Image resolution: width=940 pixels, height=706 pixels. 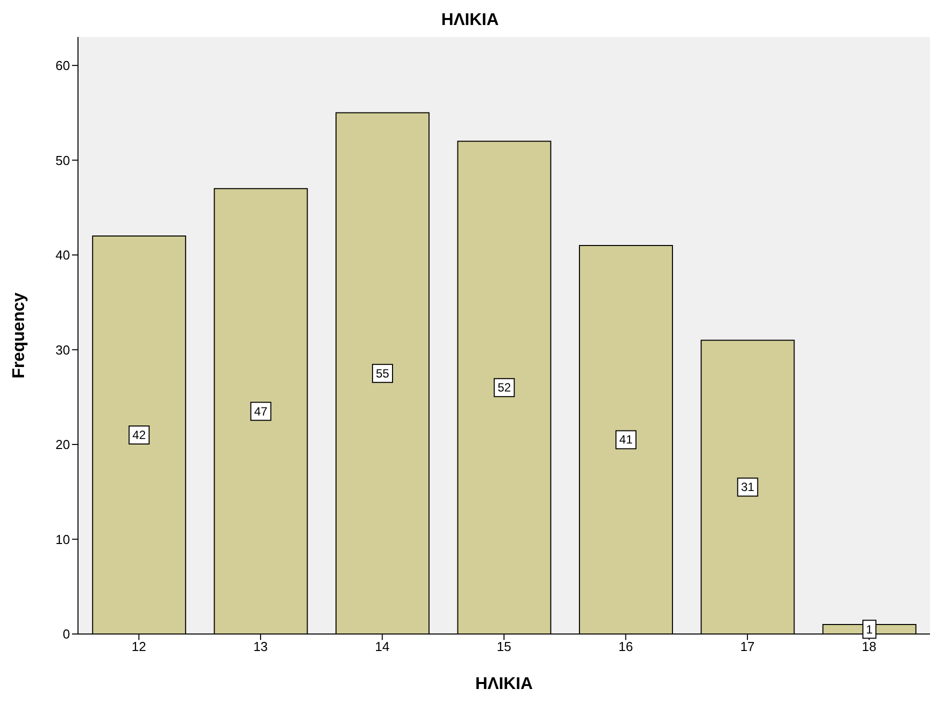 I want to click on x-tick-label: 14, so click(x=382, y=646).